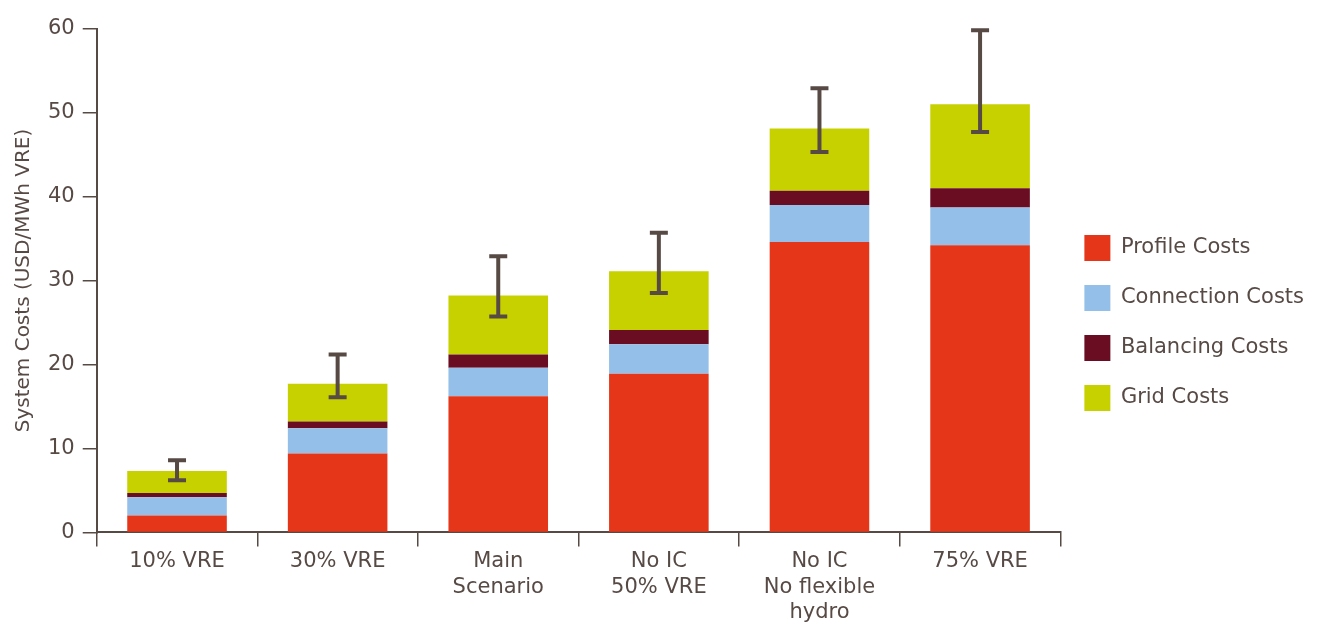  What do you see at coordinates (68, 530) in the screenshot?
I see `y-tick-label: 0` at bounding box center [68, 530].